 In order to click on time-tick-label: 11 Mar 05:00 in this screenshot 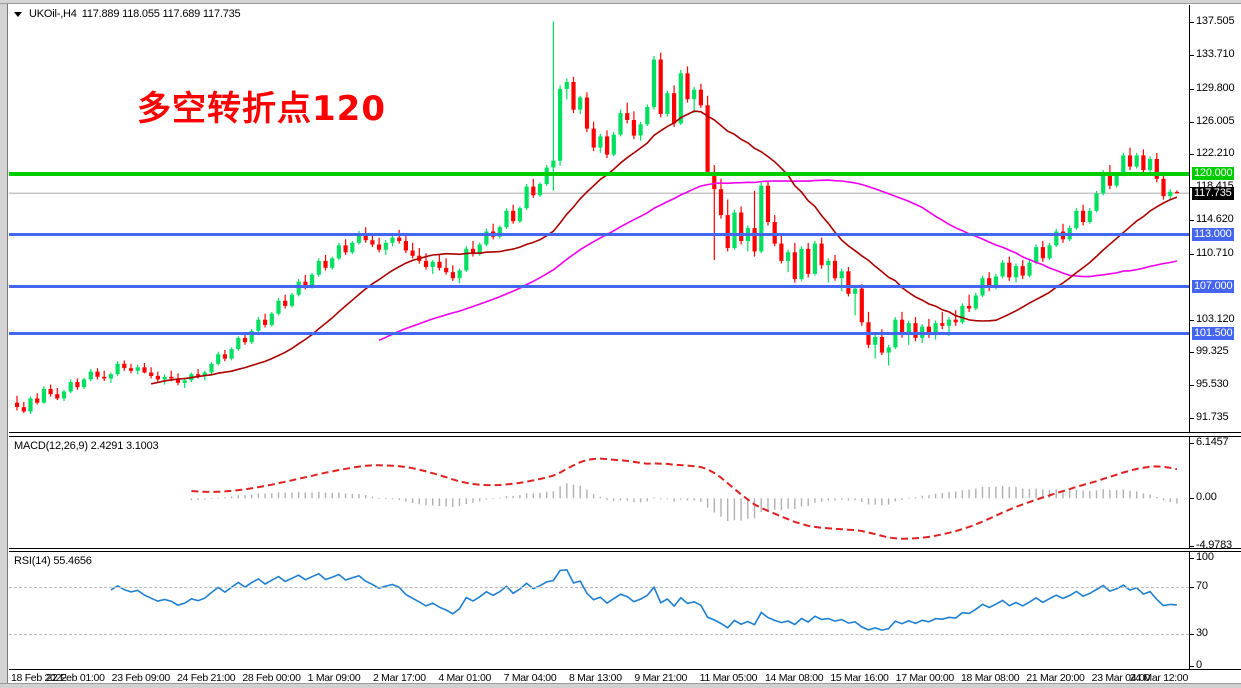, I will do `click(728, 678)`.